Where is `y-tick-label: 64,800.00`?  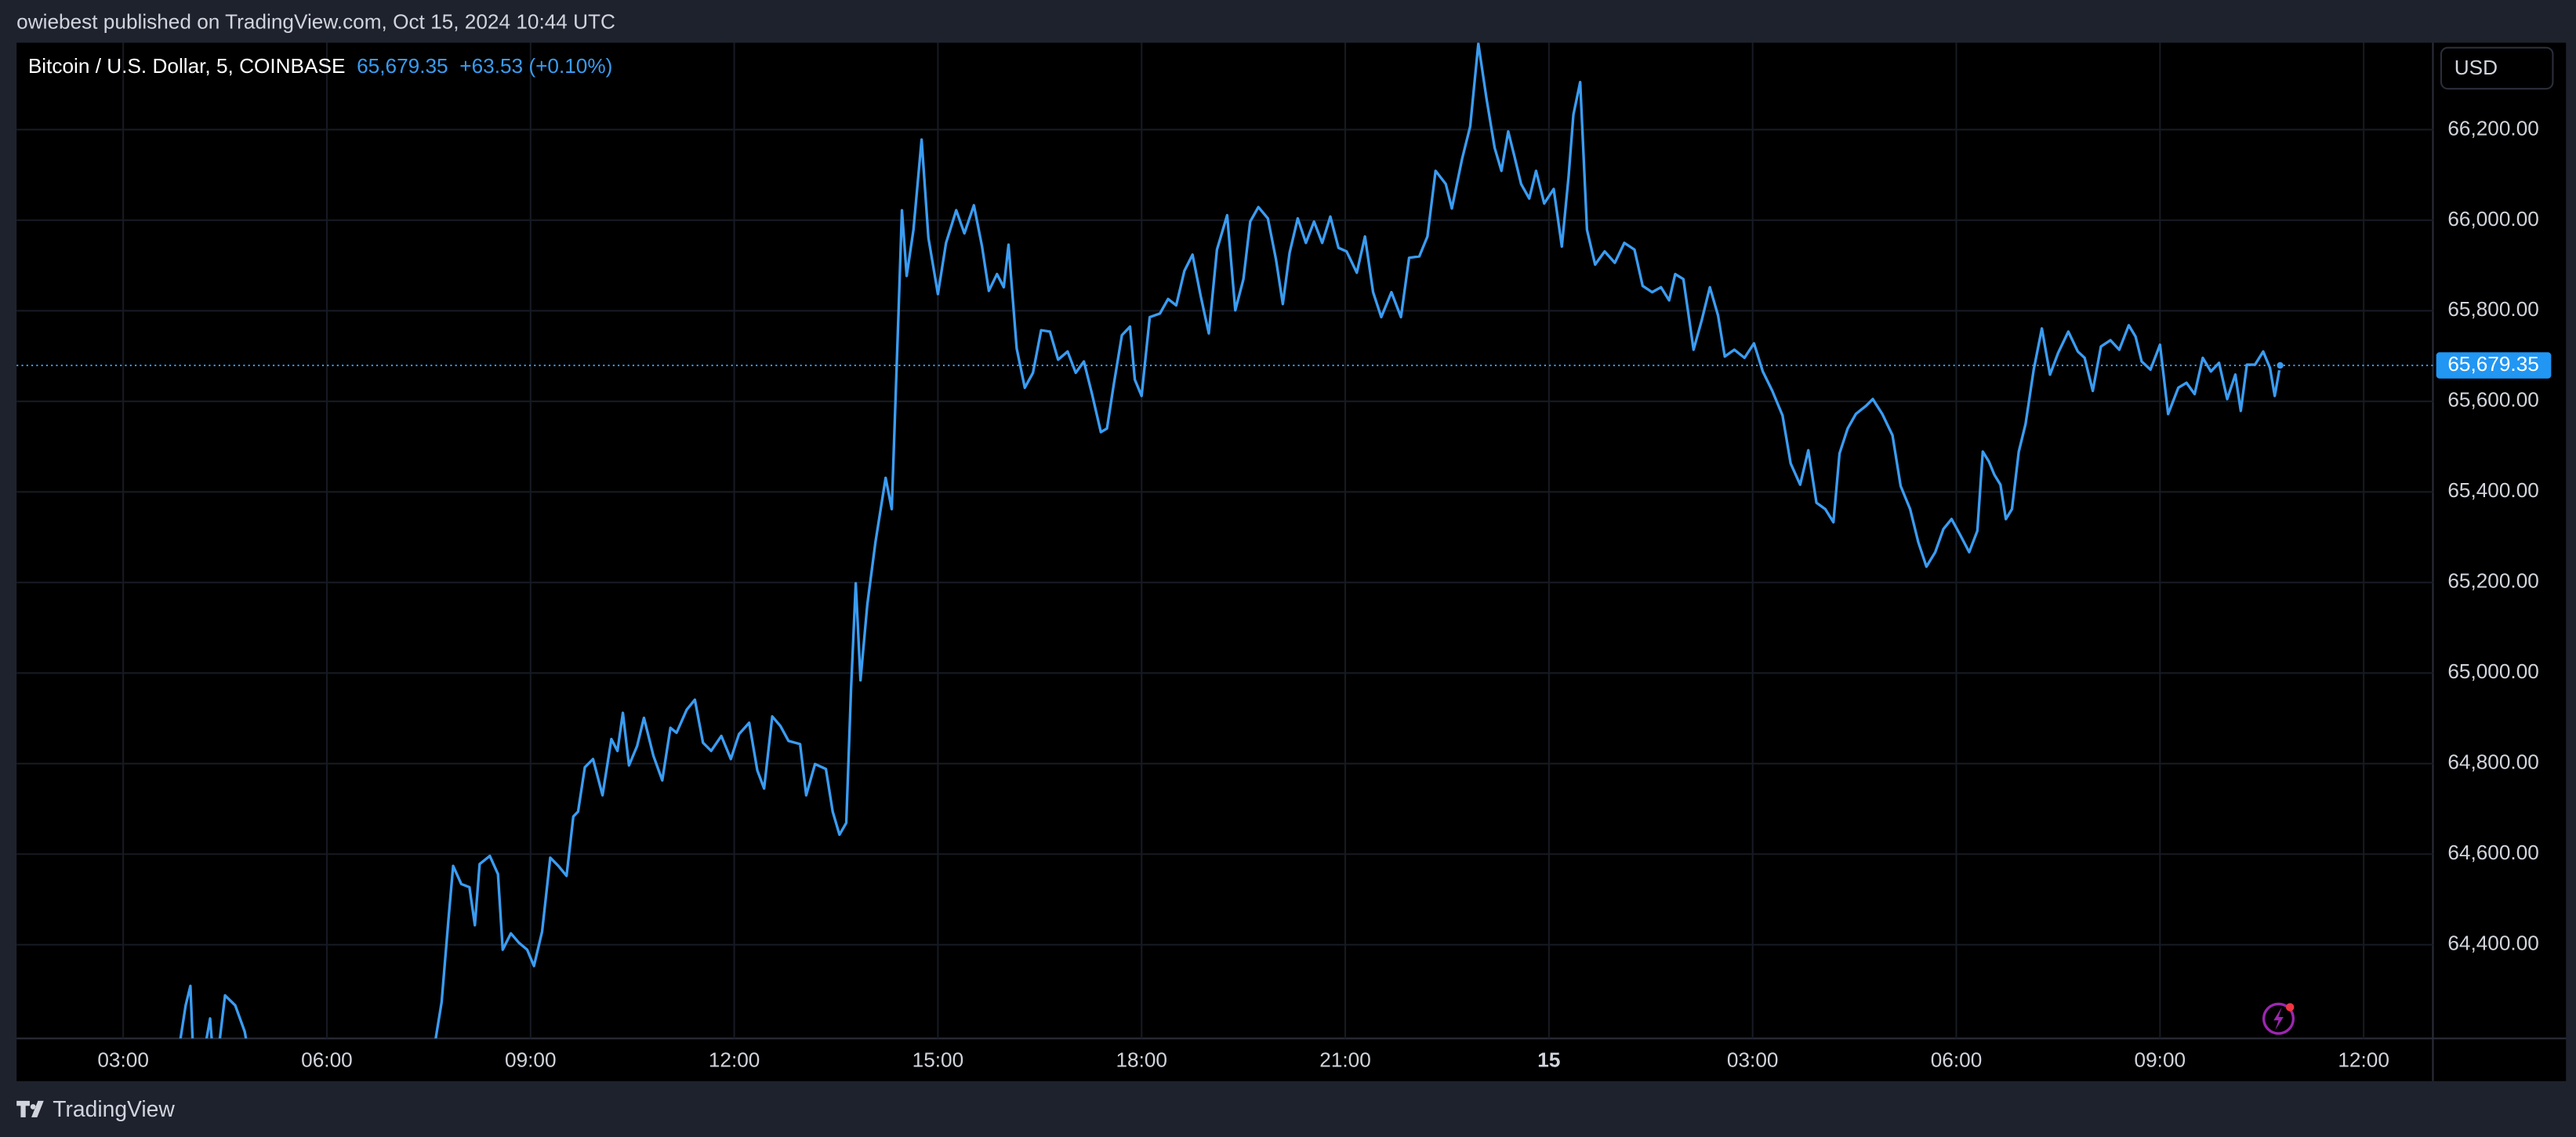 y-tick-label: 64,800.00 is located at coordinates (2493, 762).